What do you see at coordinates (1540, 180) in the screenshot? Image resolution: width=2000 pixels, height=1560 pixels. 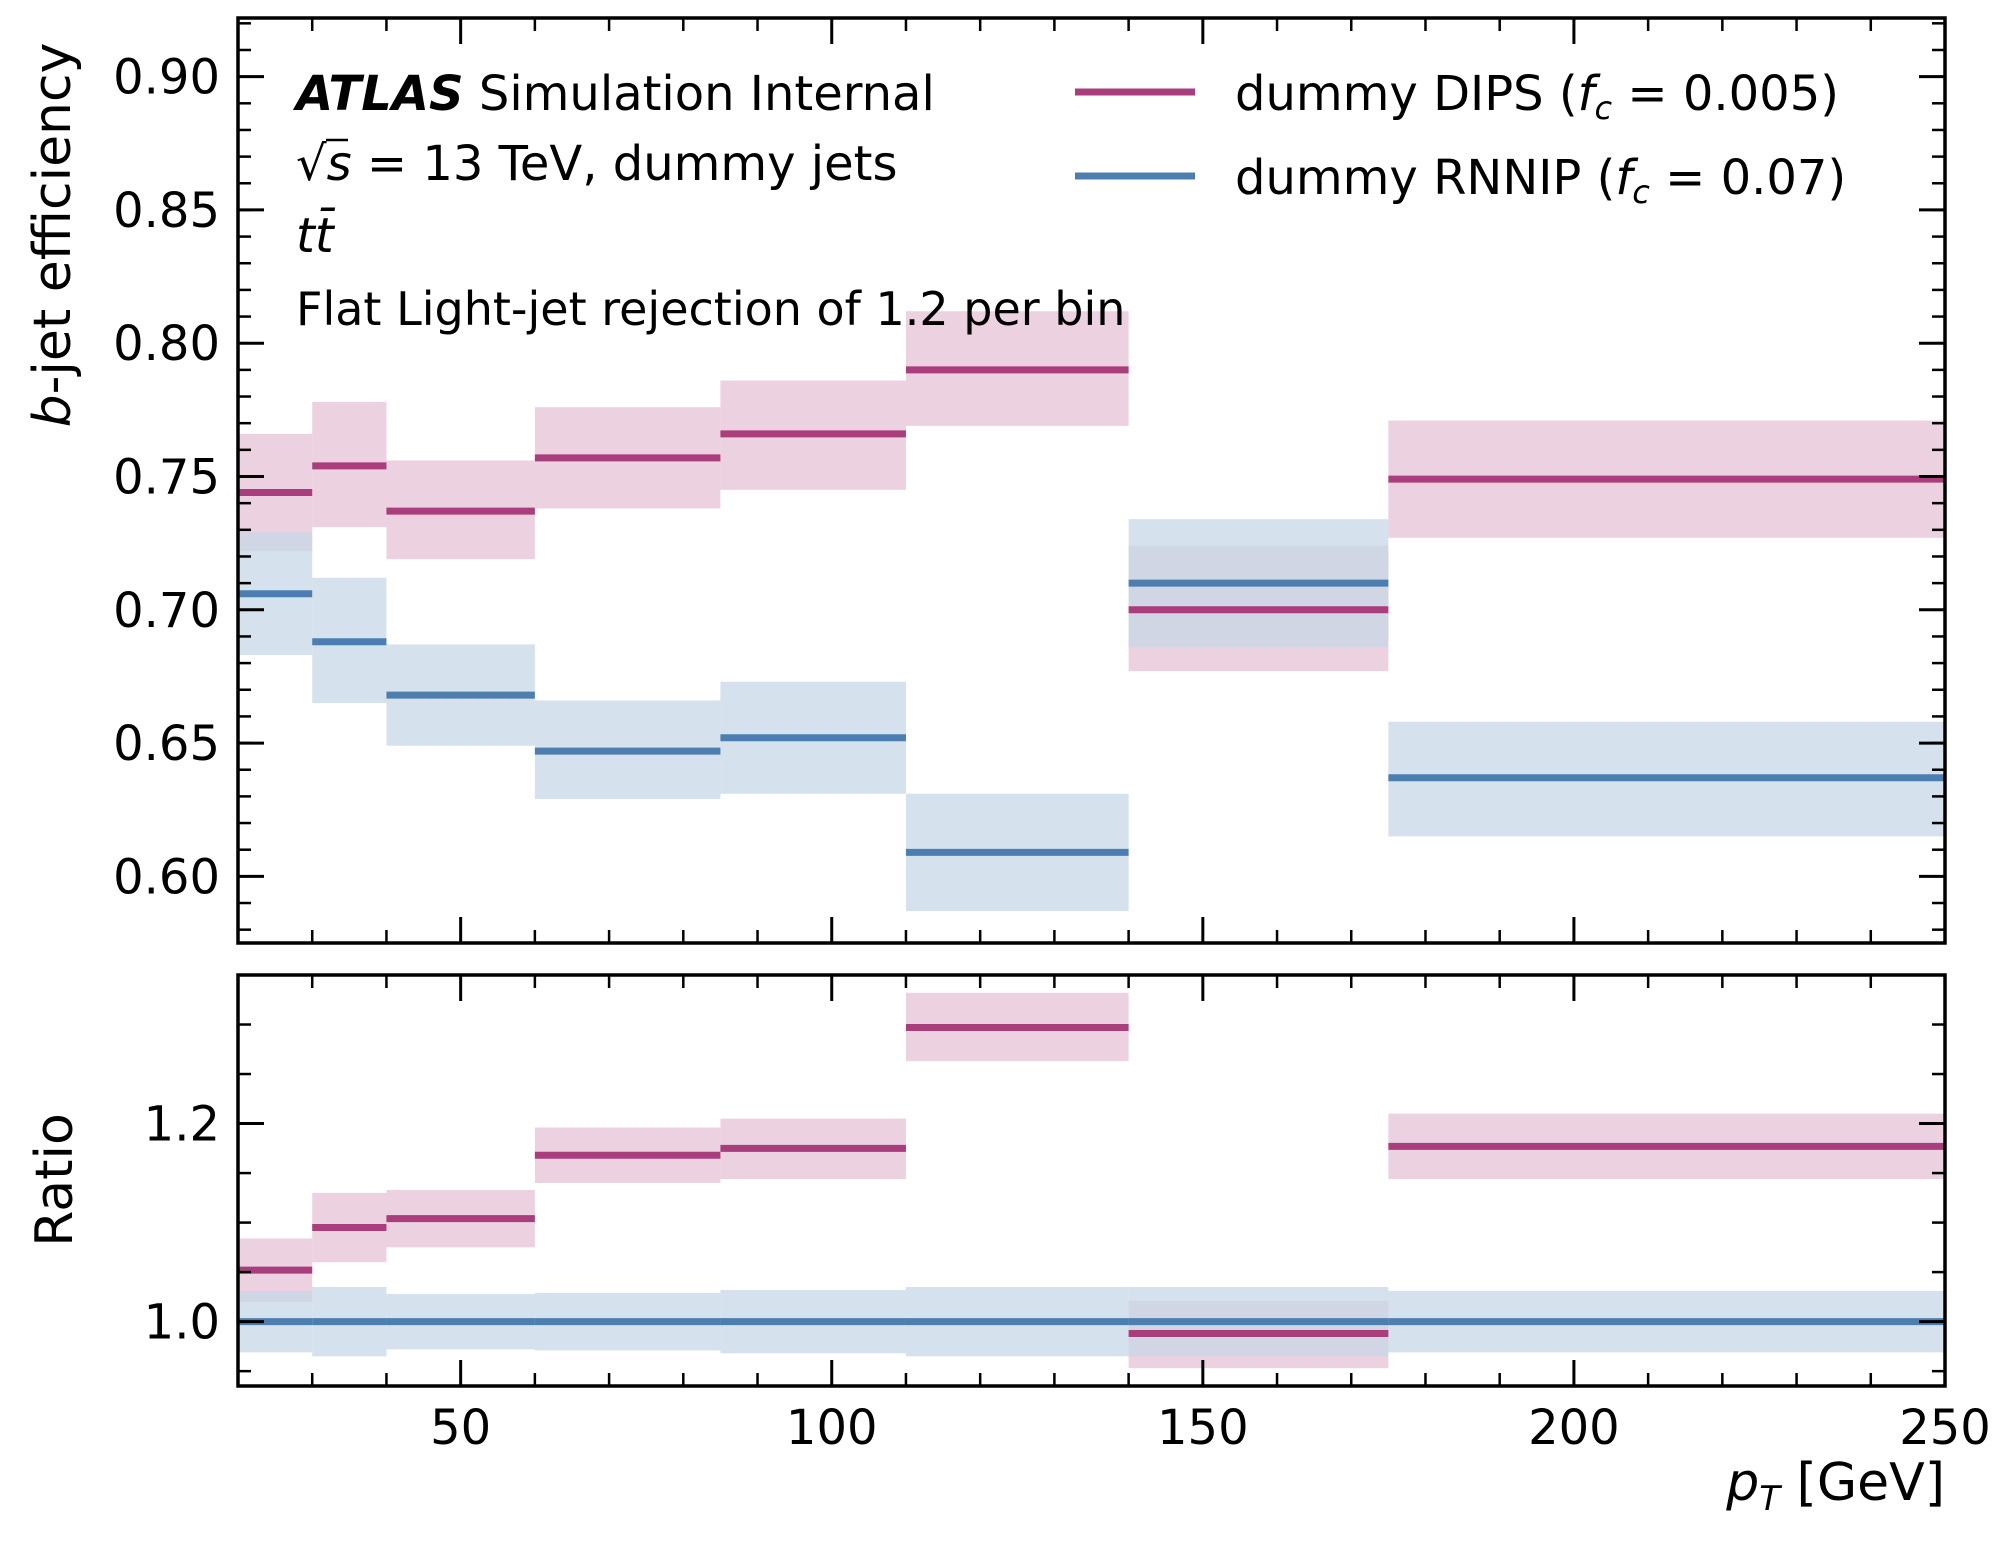 I see `legend-label-rnnip: dummy RNNIP (fc = 0.07)` at bounding box center [1540, 180].